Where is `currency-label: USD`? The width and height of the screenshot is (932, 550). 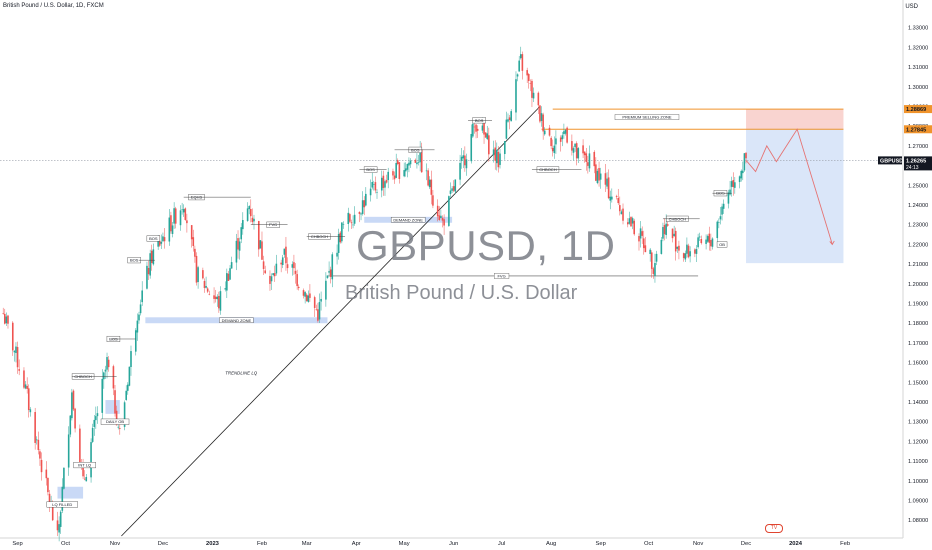
currency-label: USD is located at coordinates (911, 7).